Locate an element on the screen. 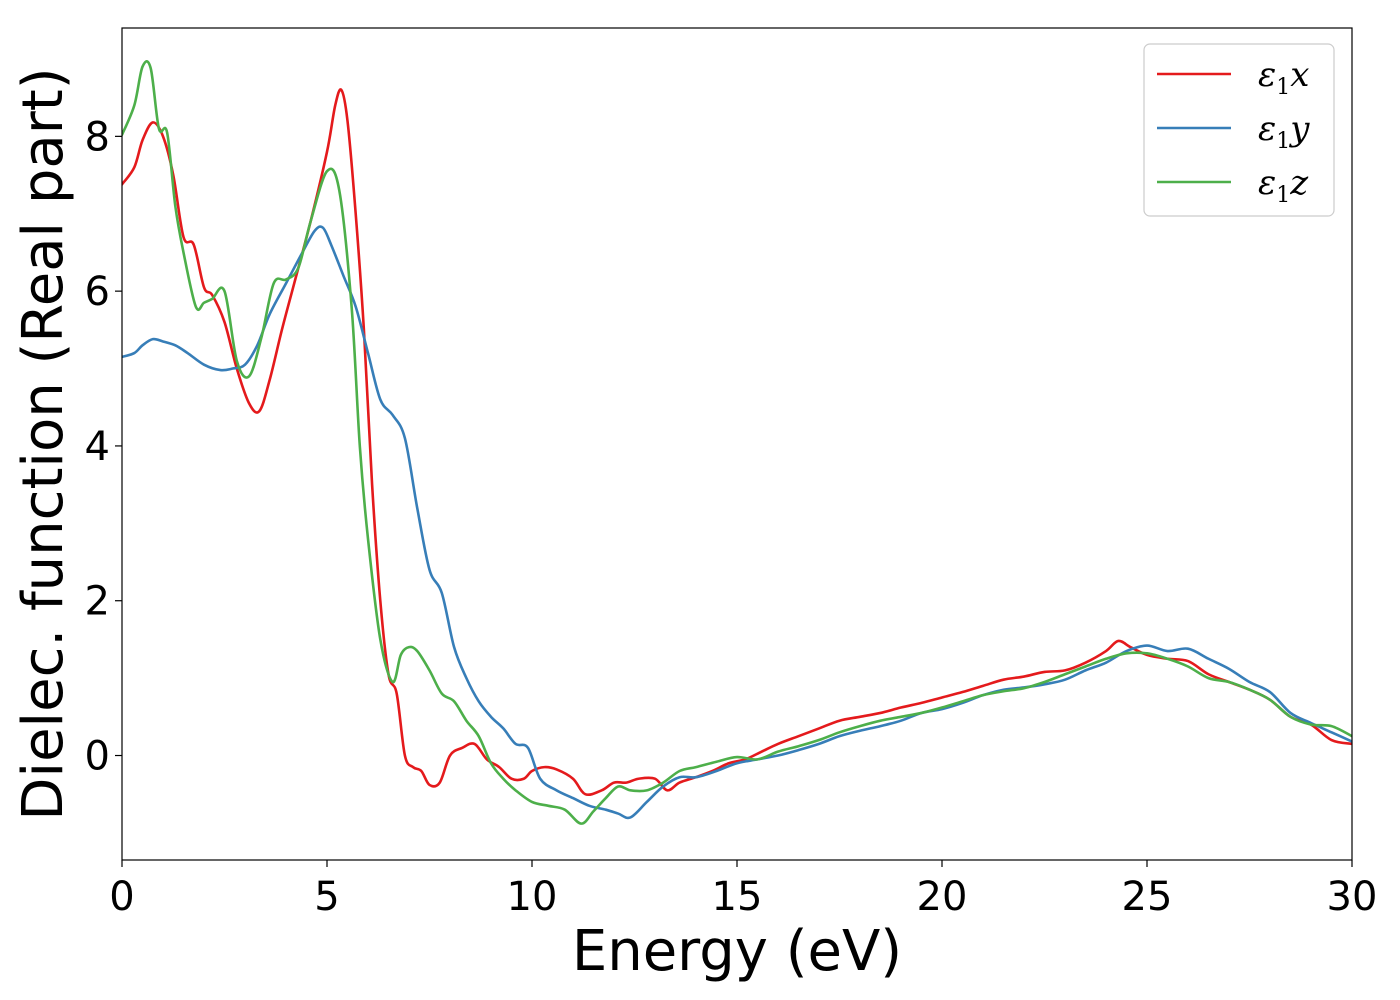 The image size is (1400, 1000). legend: ε1x ε1y ε1z is located at coordinates (1239, 130).